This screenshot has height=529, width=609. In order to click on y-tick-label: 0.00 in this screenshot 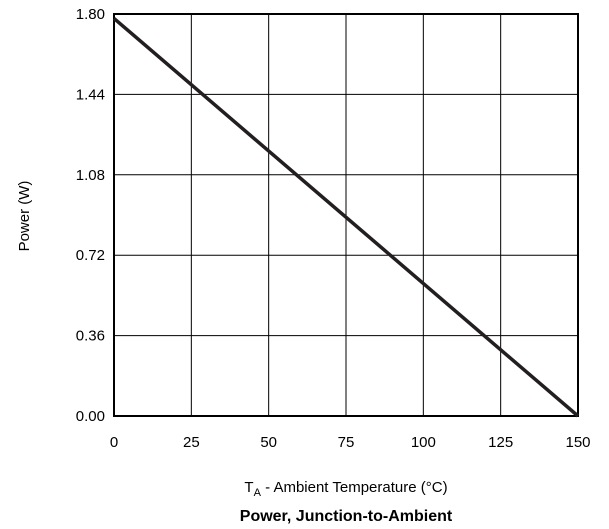, I will do `click(90, 416)`.